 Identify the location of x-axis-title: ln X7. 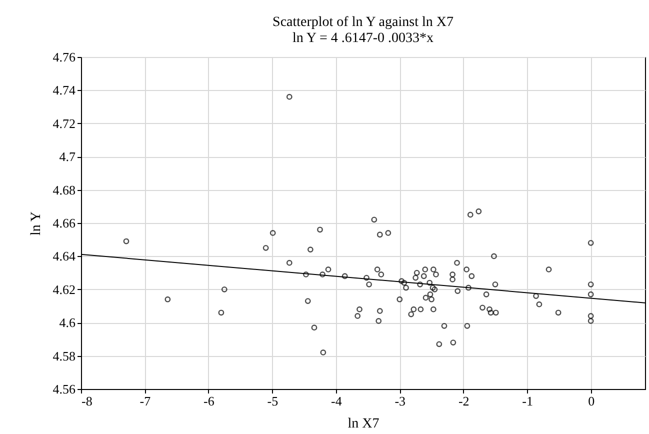
(364, 424).